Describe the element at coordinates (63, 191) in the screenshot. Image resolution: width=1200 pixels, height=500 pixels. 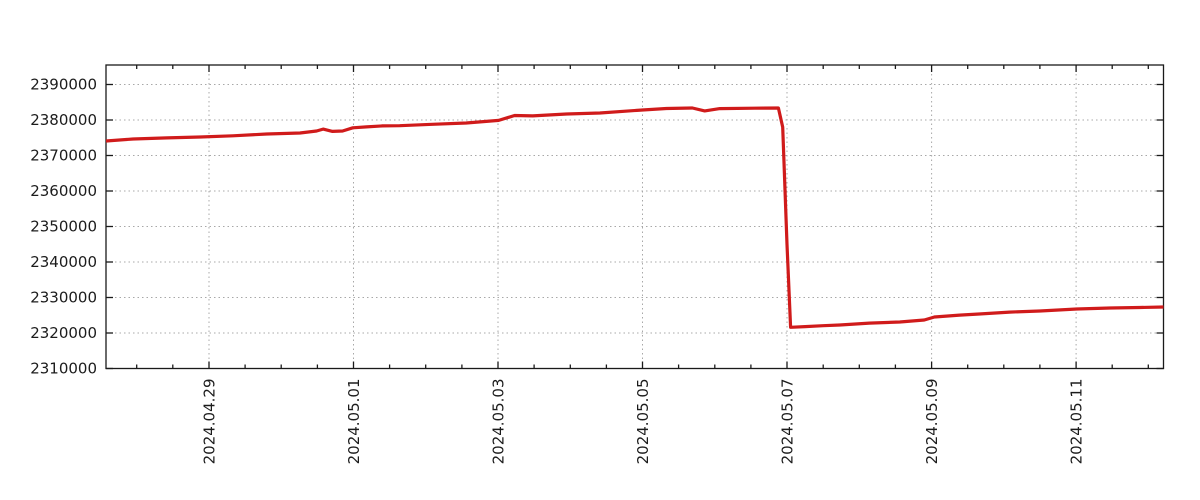
I see `y-tick-label: 2360000` at that location.